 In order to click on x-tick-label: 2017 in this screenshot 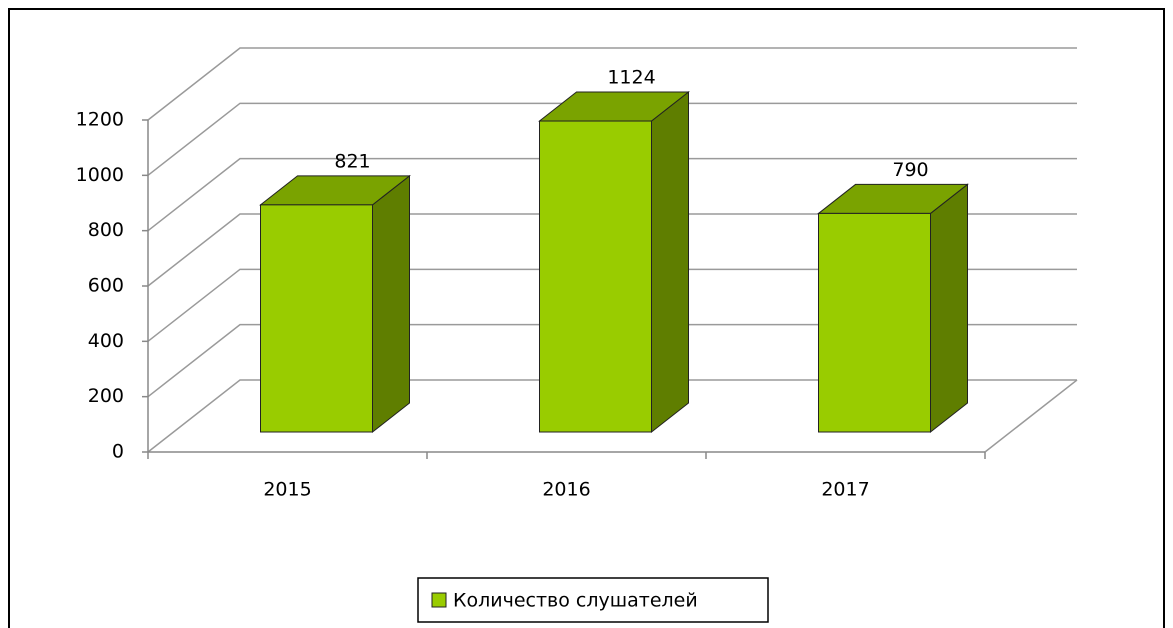, I will do `click(845, 490)`.